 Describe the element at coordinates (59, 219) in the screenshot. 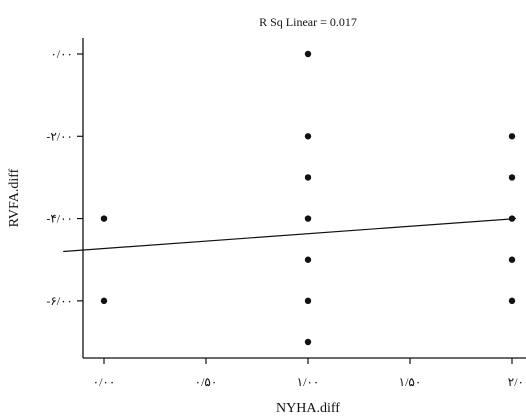

I see `y-tick-label: -۴/۰۰` at that location.